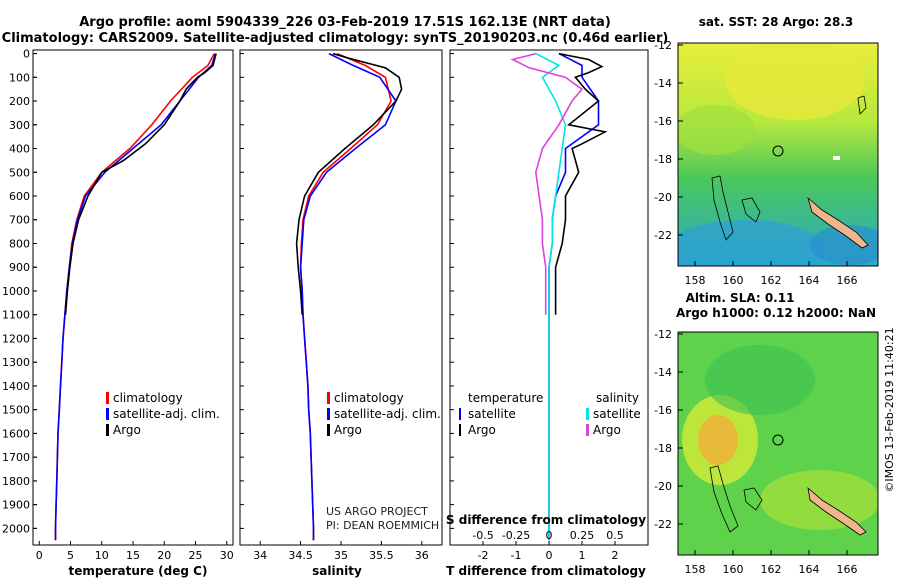 This screenshot has height=580, width=900. Describe the element at coordinates (300, 555) in the screenshot. I see `x-tick-label: 34.5` at that location.